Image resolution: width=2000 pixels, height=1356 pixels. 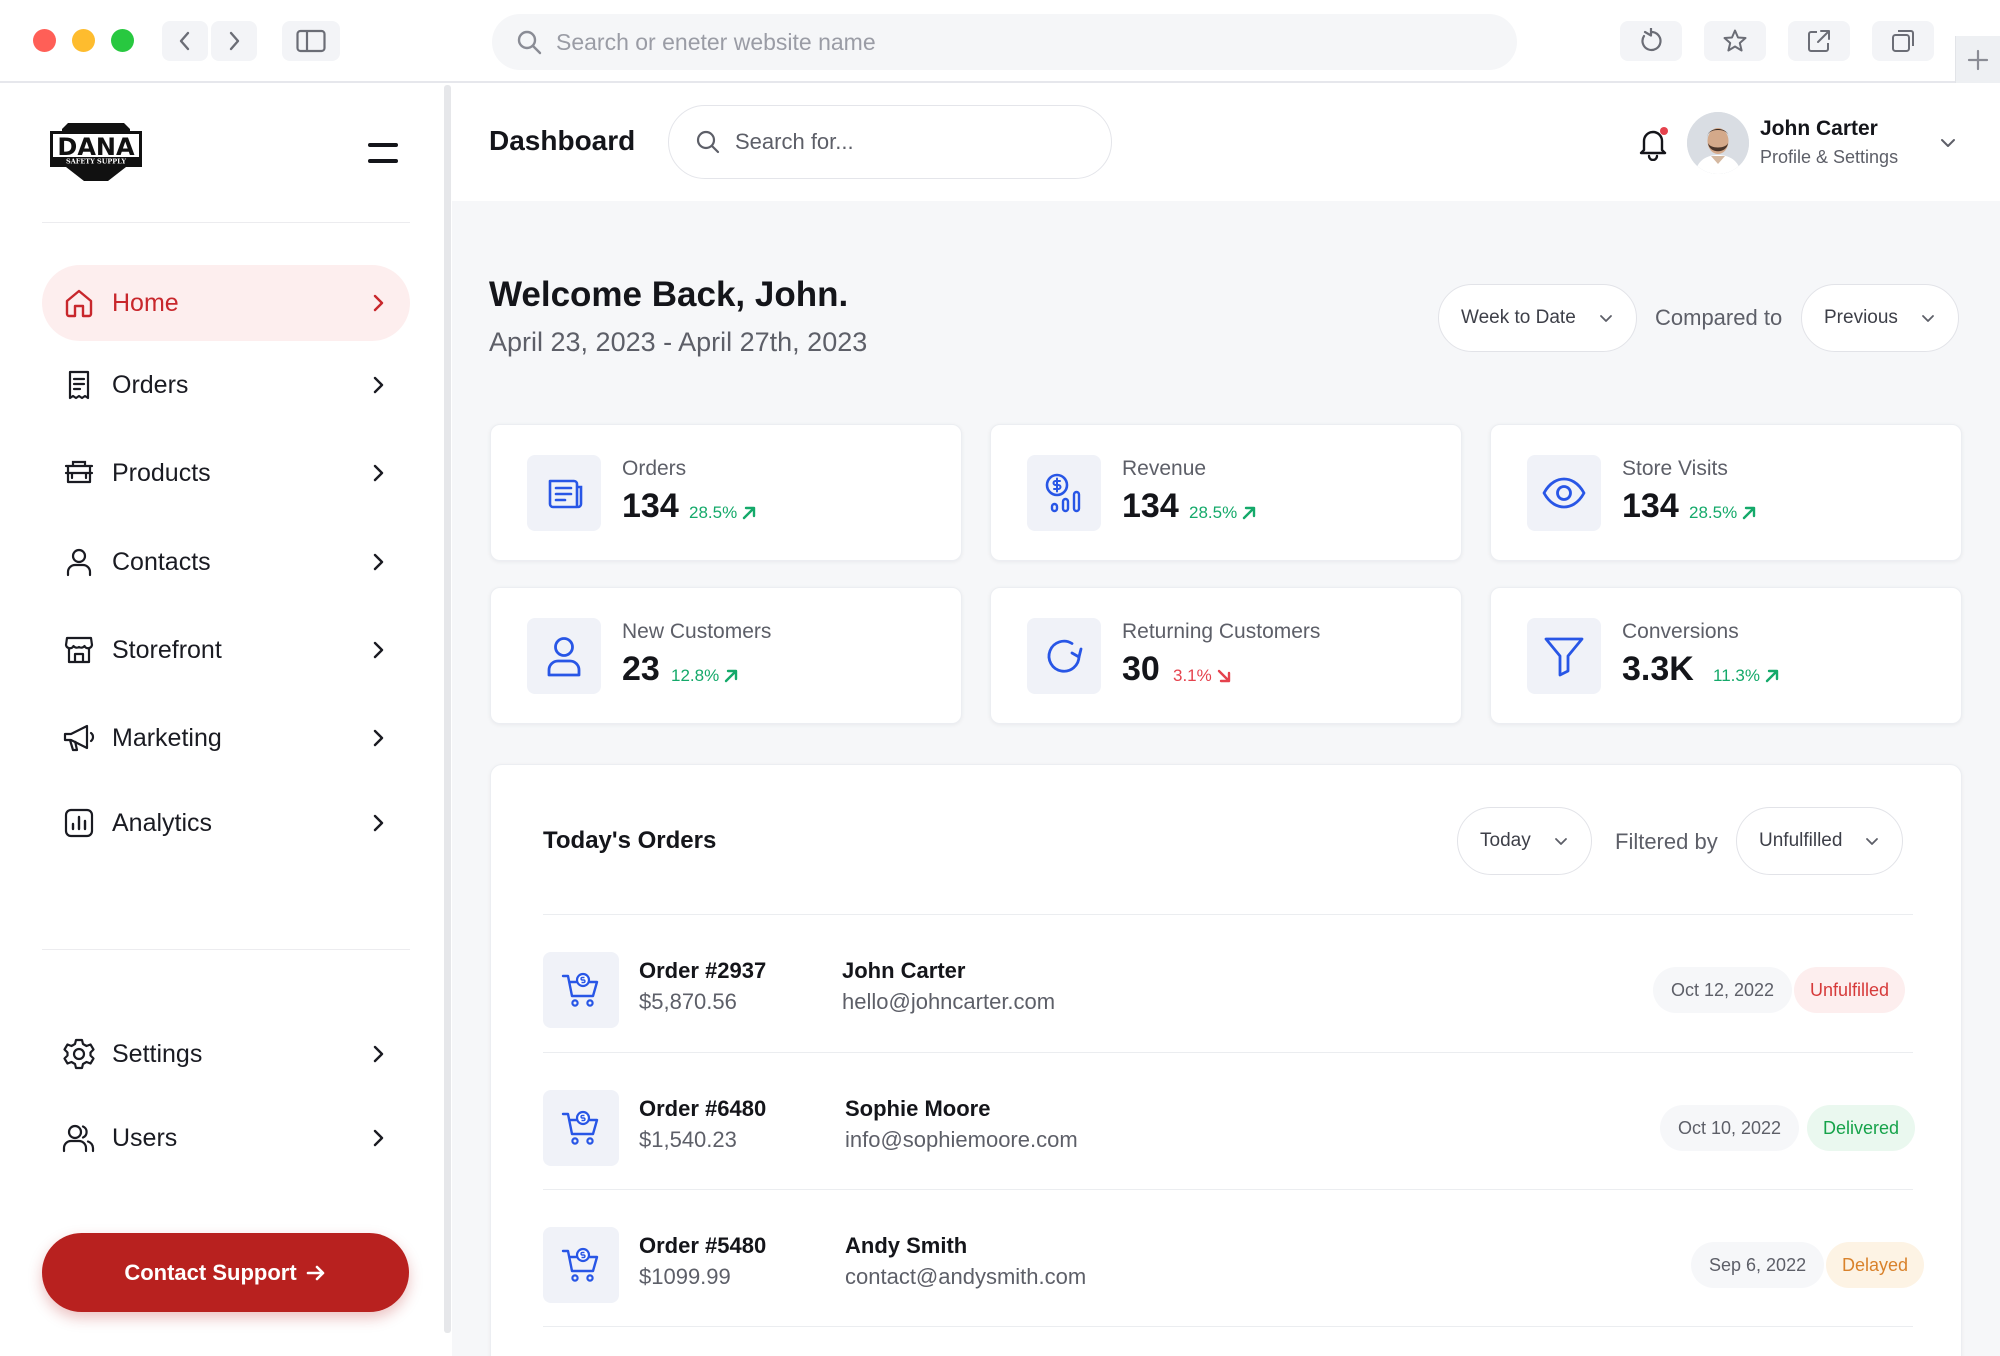 What do you see at coordinates (1820, 841) in the screenshot?
I see `status-filter-select: Unfulfilled` at bounding box center [1820, 841].